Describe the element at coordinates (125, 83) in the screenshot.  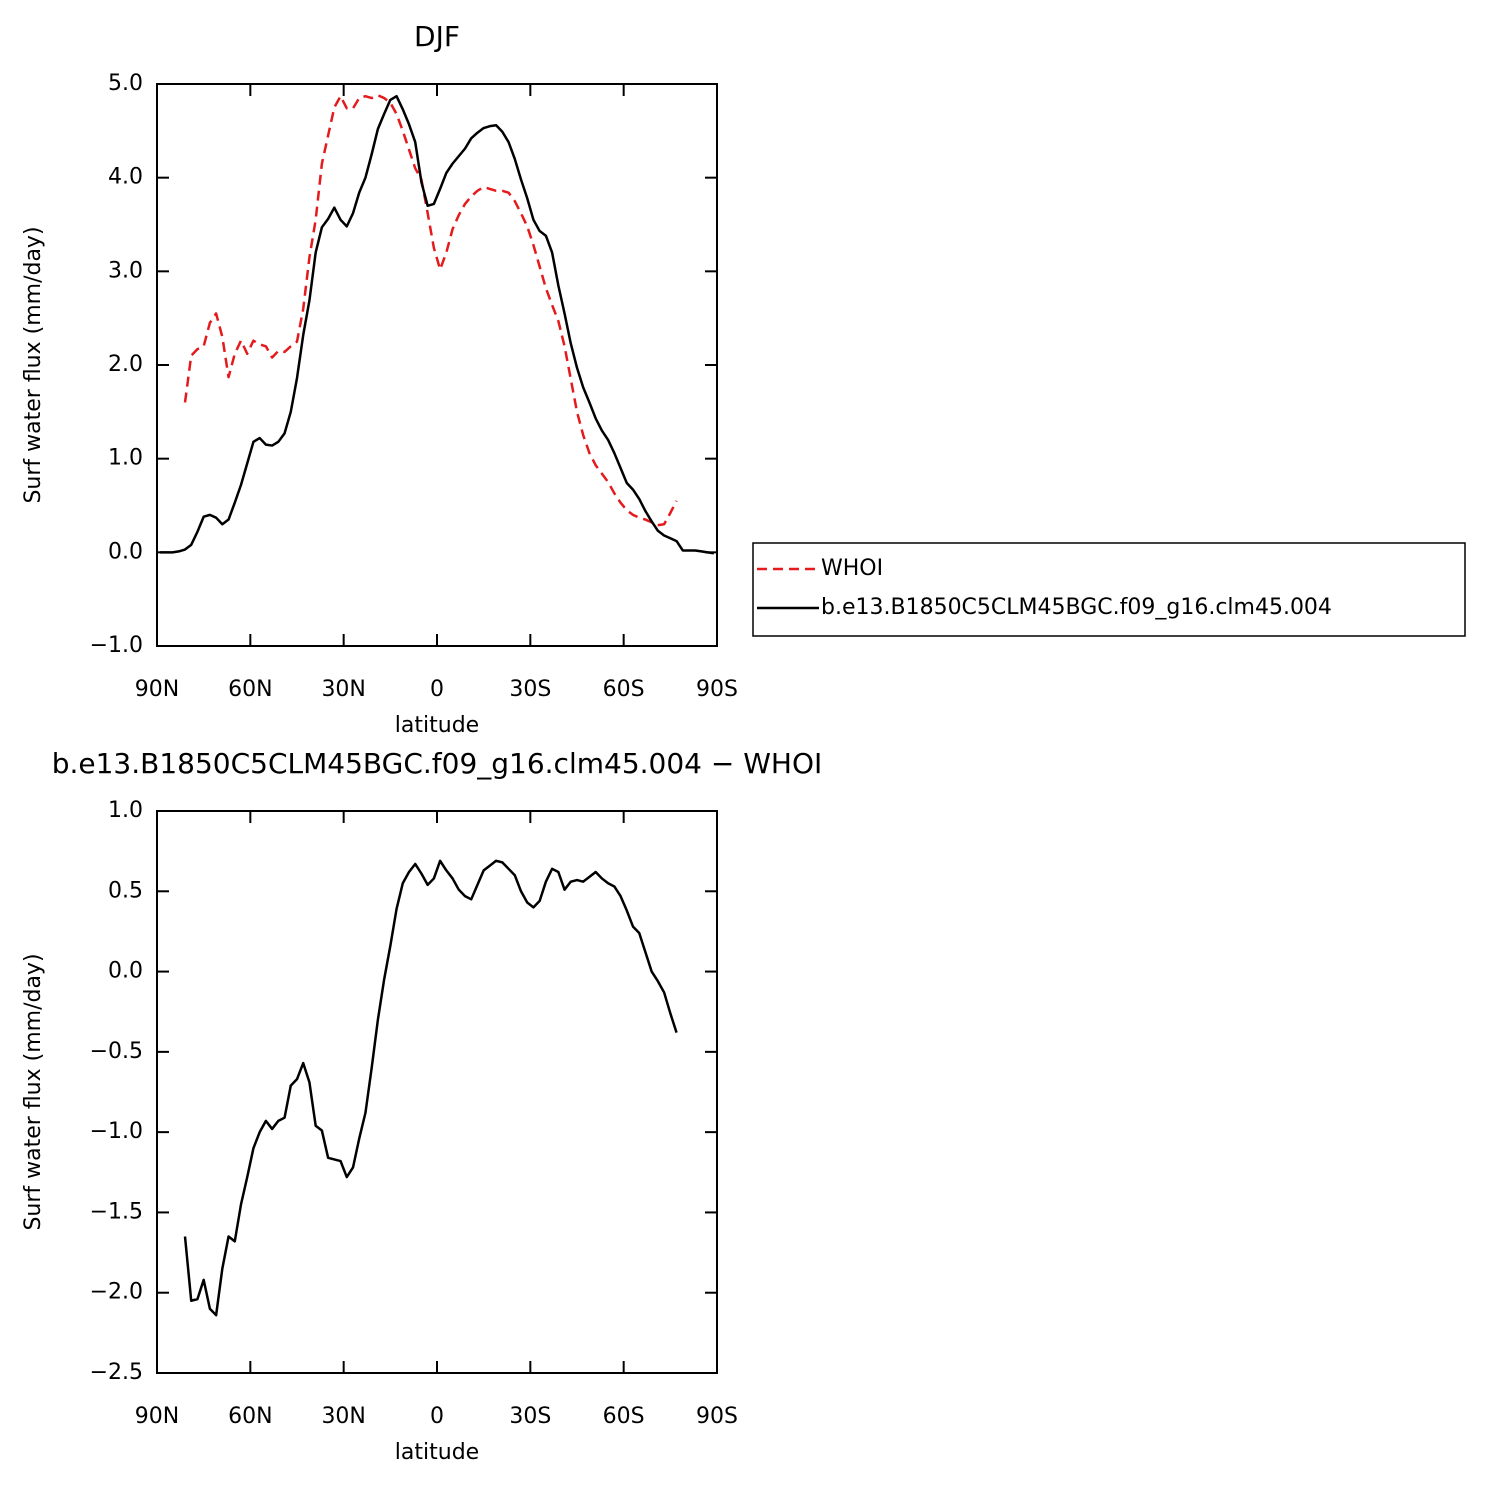
I see `y-tick-label: 5.0` at that location.